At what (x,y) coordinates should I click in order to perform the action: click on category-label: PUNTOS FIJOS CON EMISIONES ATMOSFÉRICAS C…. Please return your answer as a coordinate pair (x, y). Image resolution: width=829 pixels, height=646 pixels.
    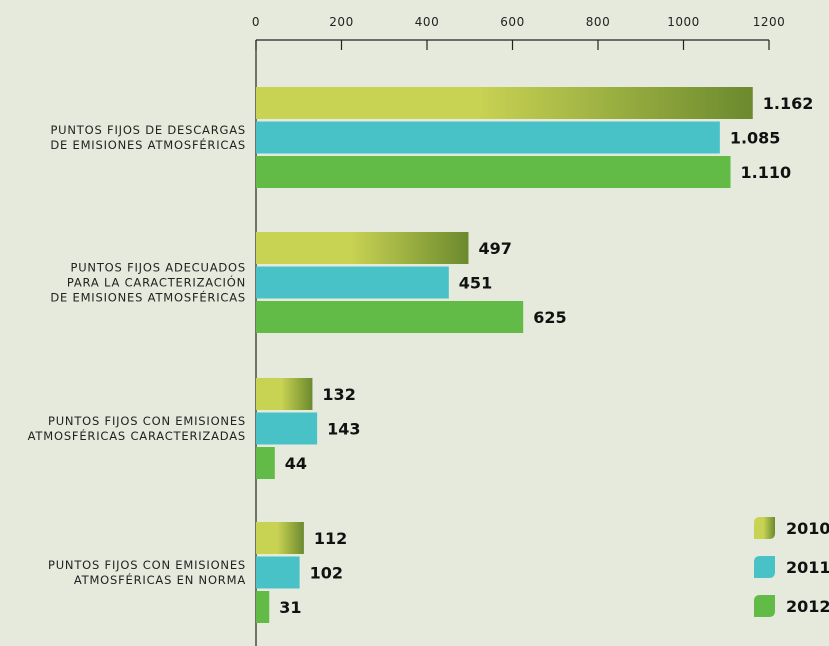
    Looking at the image, I should click on (137, 428).